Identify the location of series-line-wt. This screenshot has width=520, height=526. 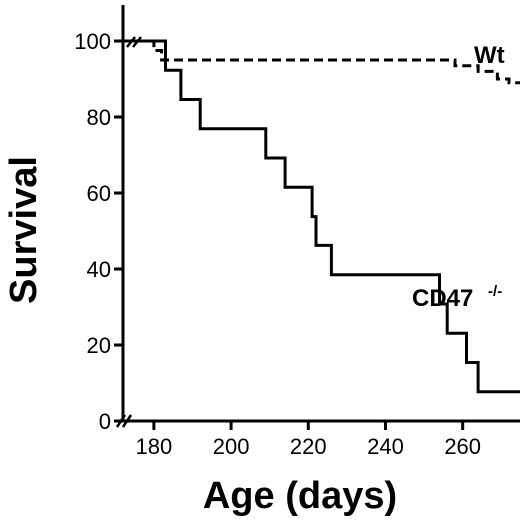
(321, 62).